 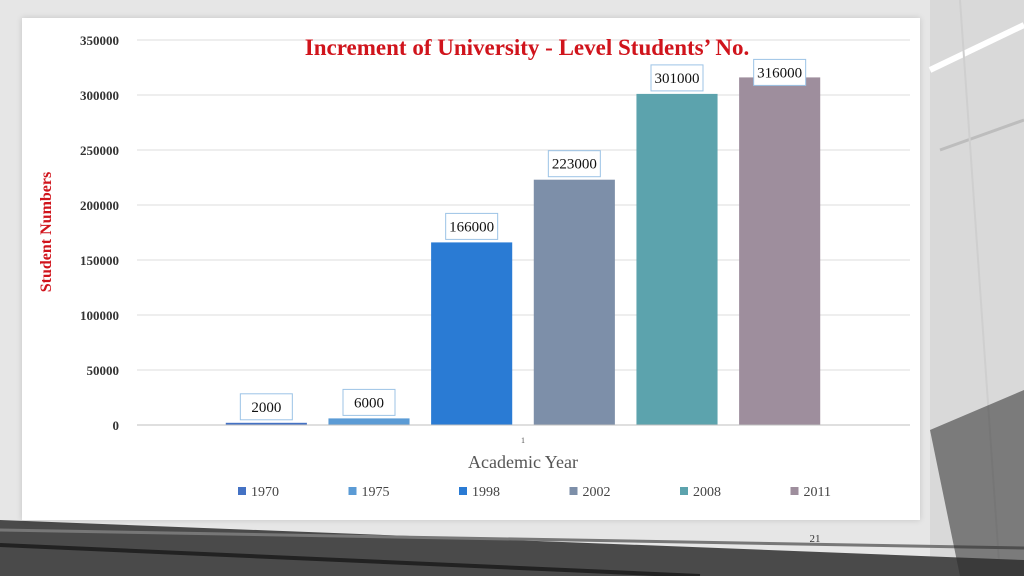 I want to click on bar-2008, so click(x=677, y=259).